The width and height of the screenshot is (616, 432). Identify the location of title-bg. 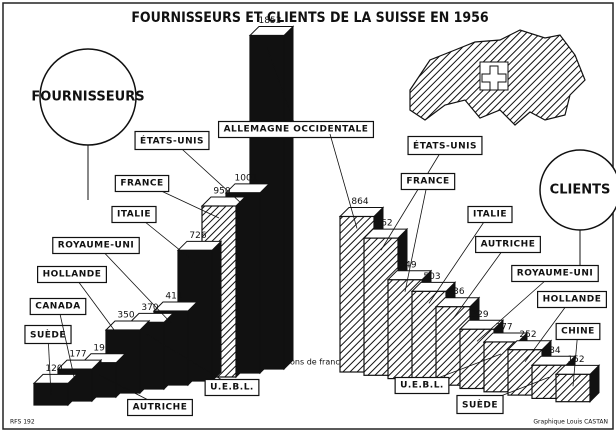
(310, 18).